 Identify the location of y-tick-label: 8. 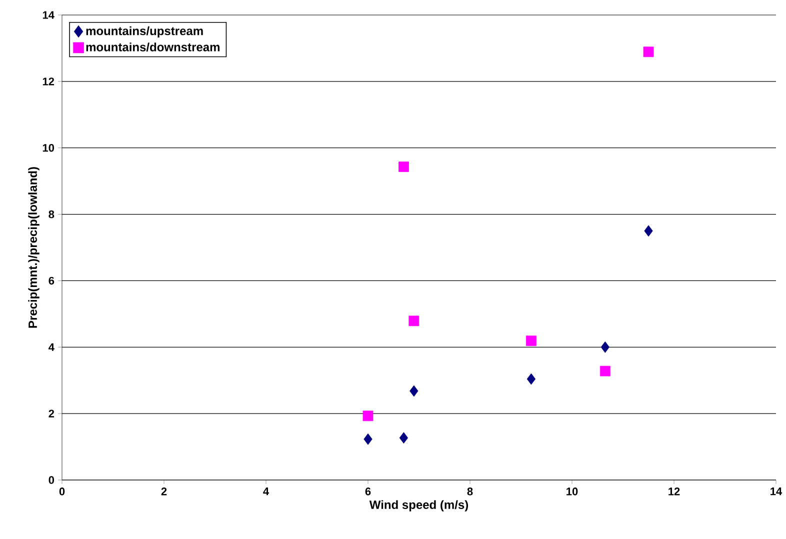
(51, 214).